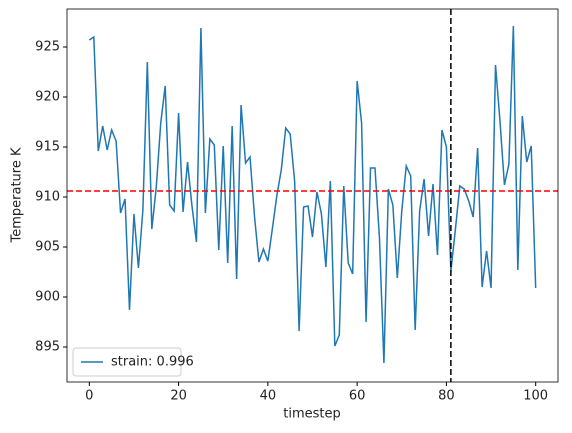 The height and width of the screenshot is (433, 572). What do you see at coordinates (47, 97) in the screenshot?
I see `y-tick-label: 920` at bounding box center [47, 97].